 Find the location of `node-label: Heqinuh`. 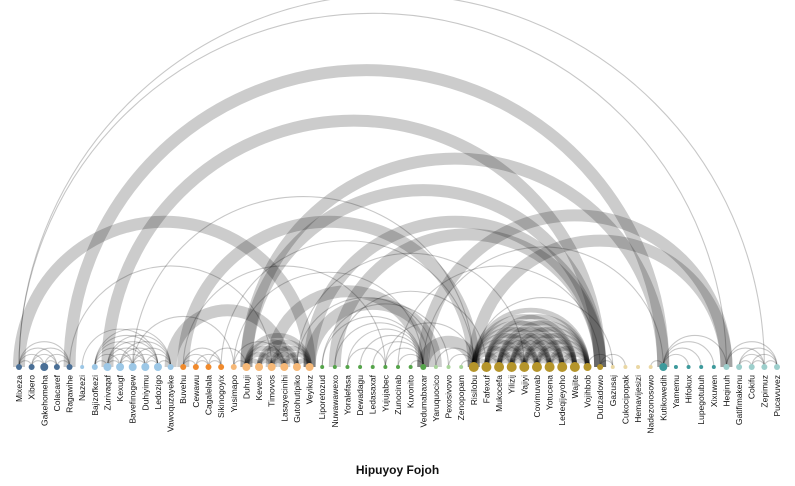

node-label: Heqinuh is located at coordinates (726, 391).